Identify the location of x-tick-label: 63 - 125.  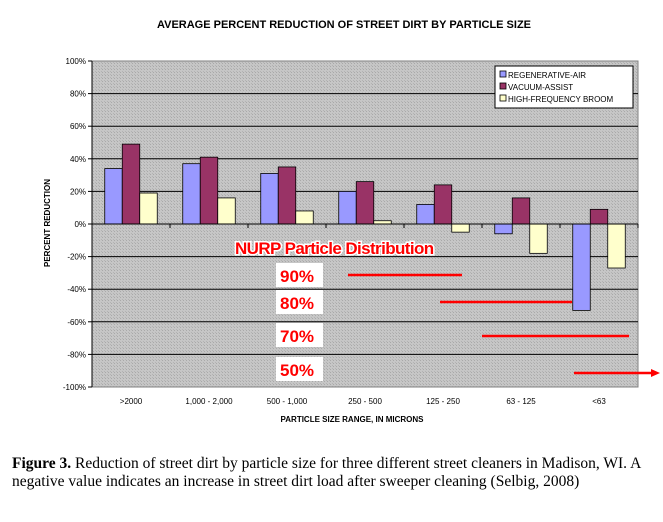
(521, 401).